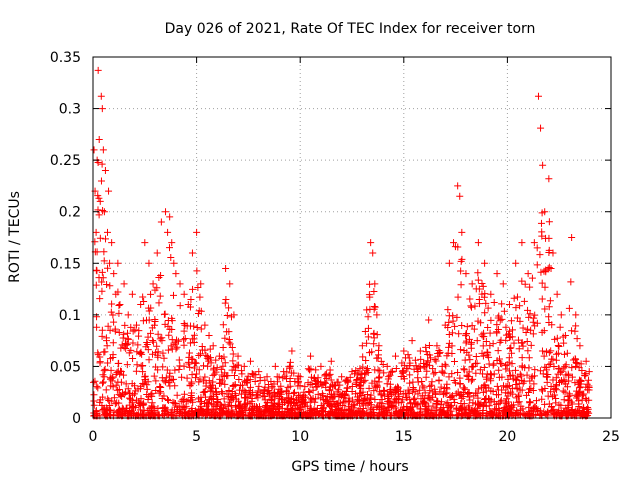 The height and width of the screenshot is (480, 640). What do you see at coordinates (93, 437) in the screenshot?
I see `x-tick-label: 0` at bounding box center [93, 437].